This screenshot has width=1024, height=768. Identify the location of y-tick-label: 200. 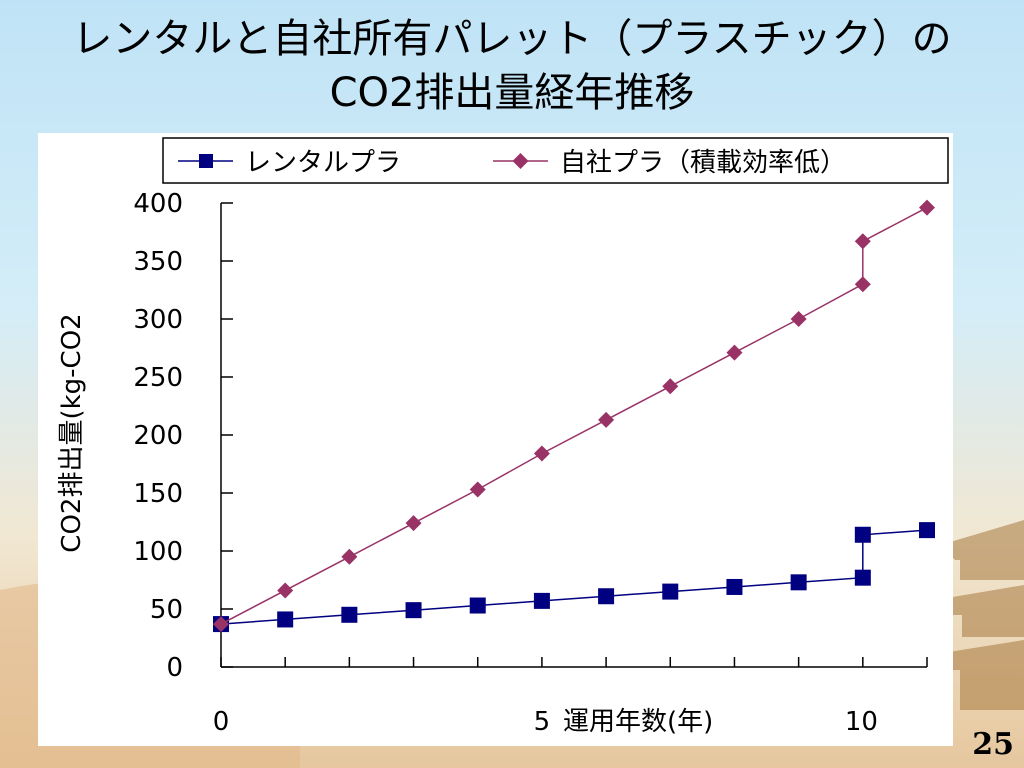
(158, 436).